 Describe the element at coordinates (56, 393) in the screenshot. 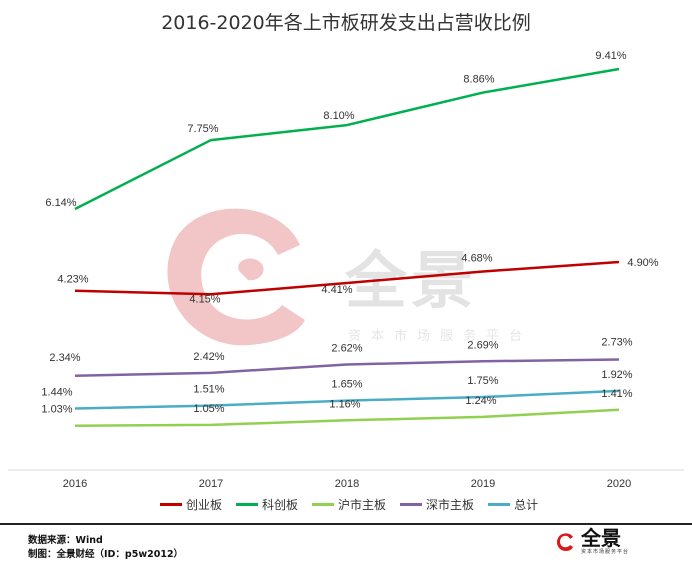

I see `data-label: 1.44%` at that location.